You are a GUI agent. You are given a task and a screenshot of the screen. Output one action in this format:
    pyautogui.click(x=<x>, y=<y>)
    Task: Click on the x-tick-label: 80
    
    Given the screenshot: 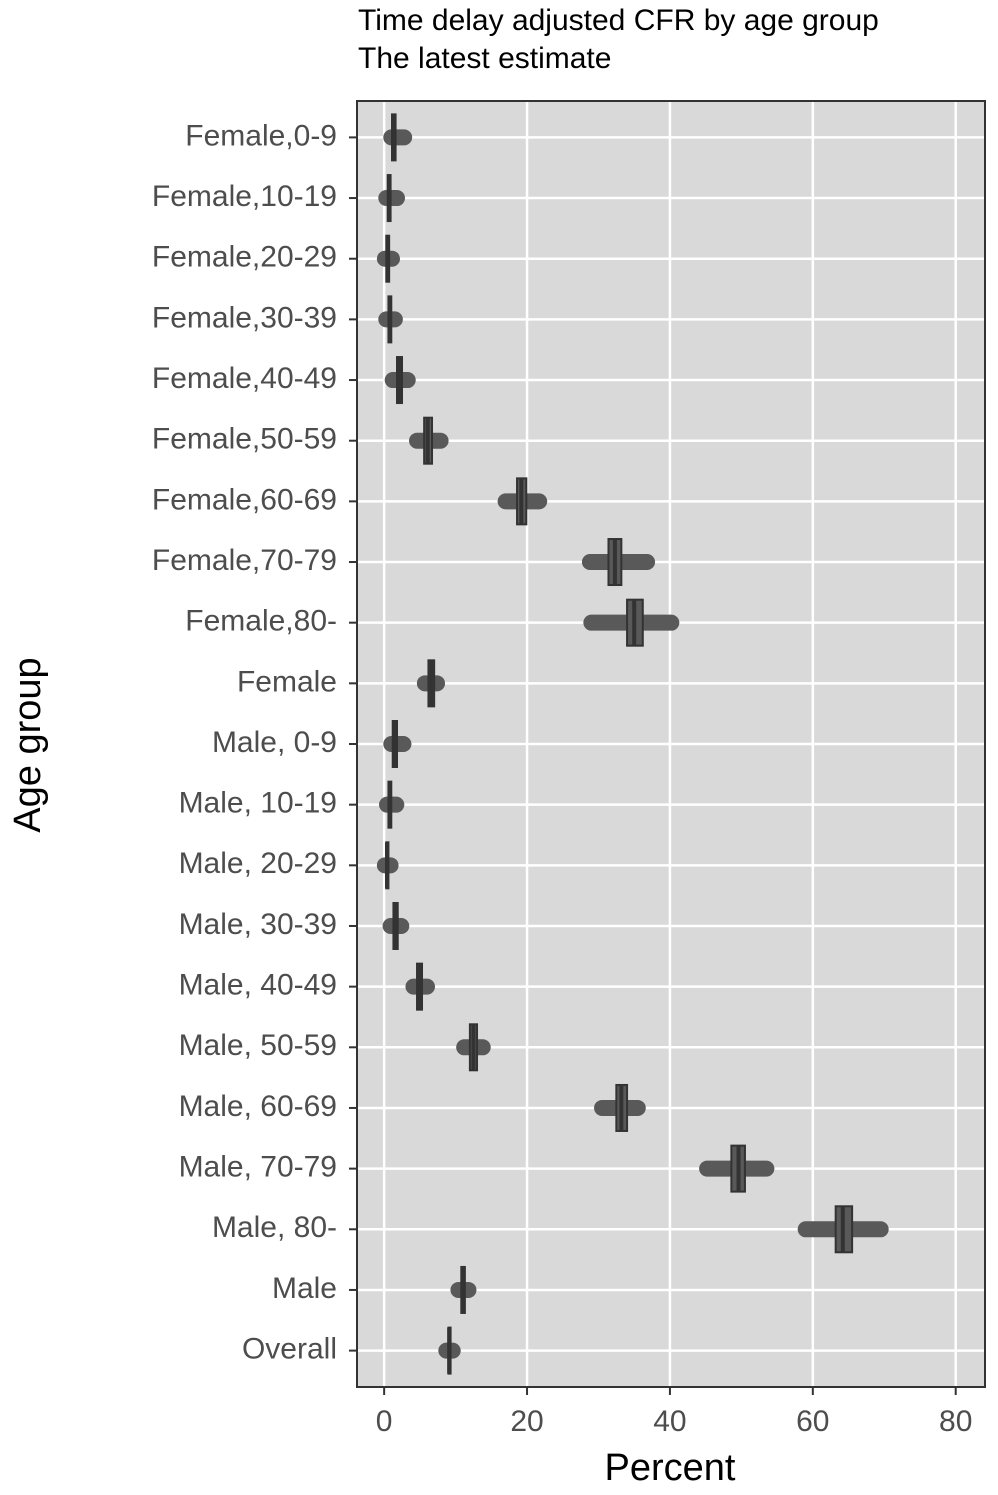 What is the action you would take?
    pyautogui.click(x=955, y=1421)
    